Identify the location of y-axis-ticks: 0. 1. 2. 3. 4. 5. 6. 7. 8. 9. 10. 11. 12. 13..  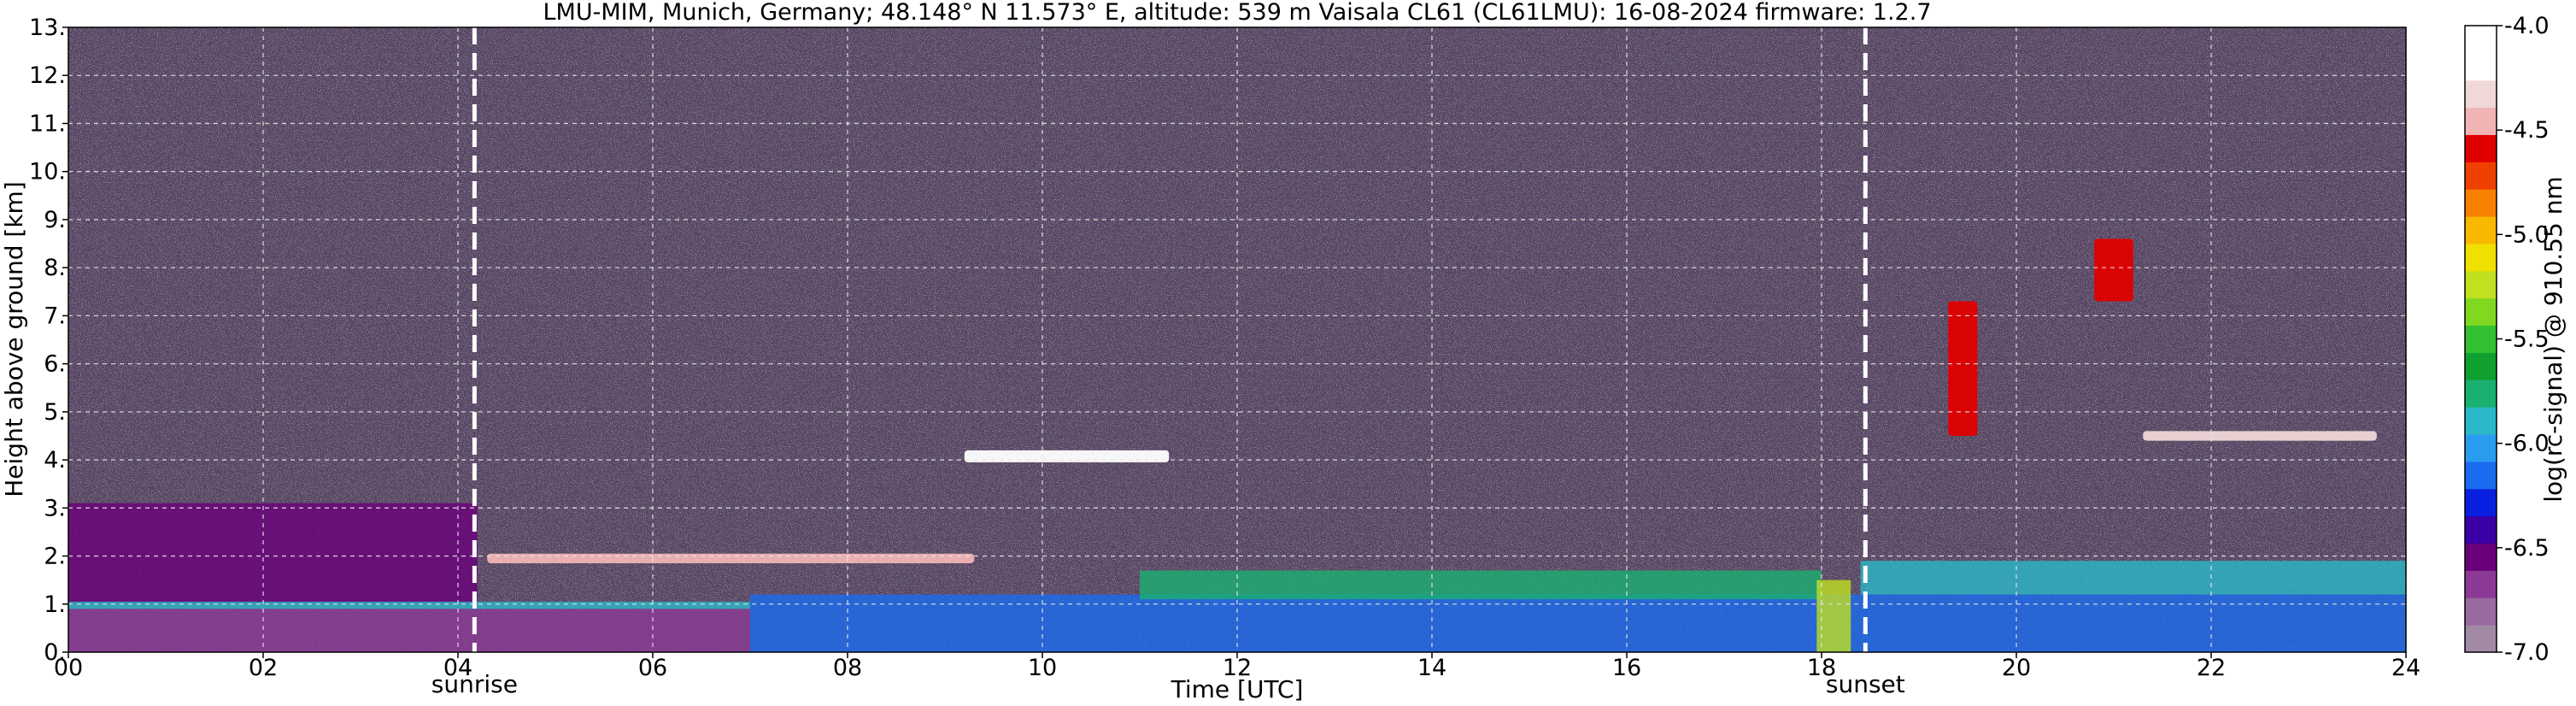
(48, 340).